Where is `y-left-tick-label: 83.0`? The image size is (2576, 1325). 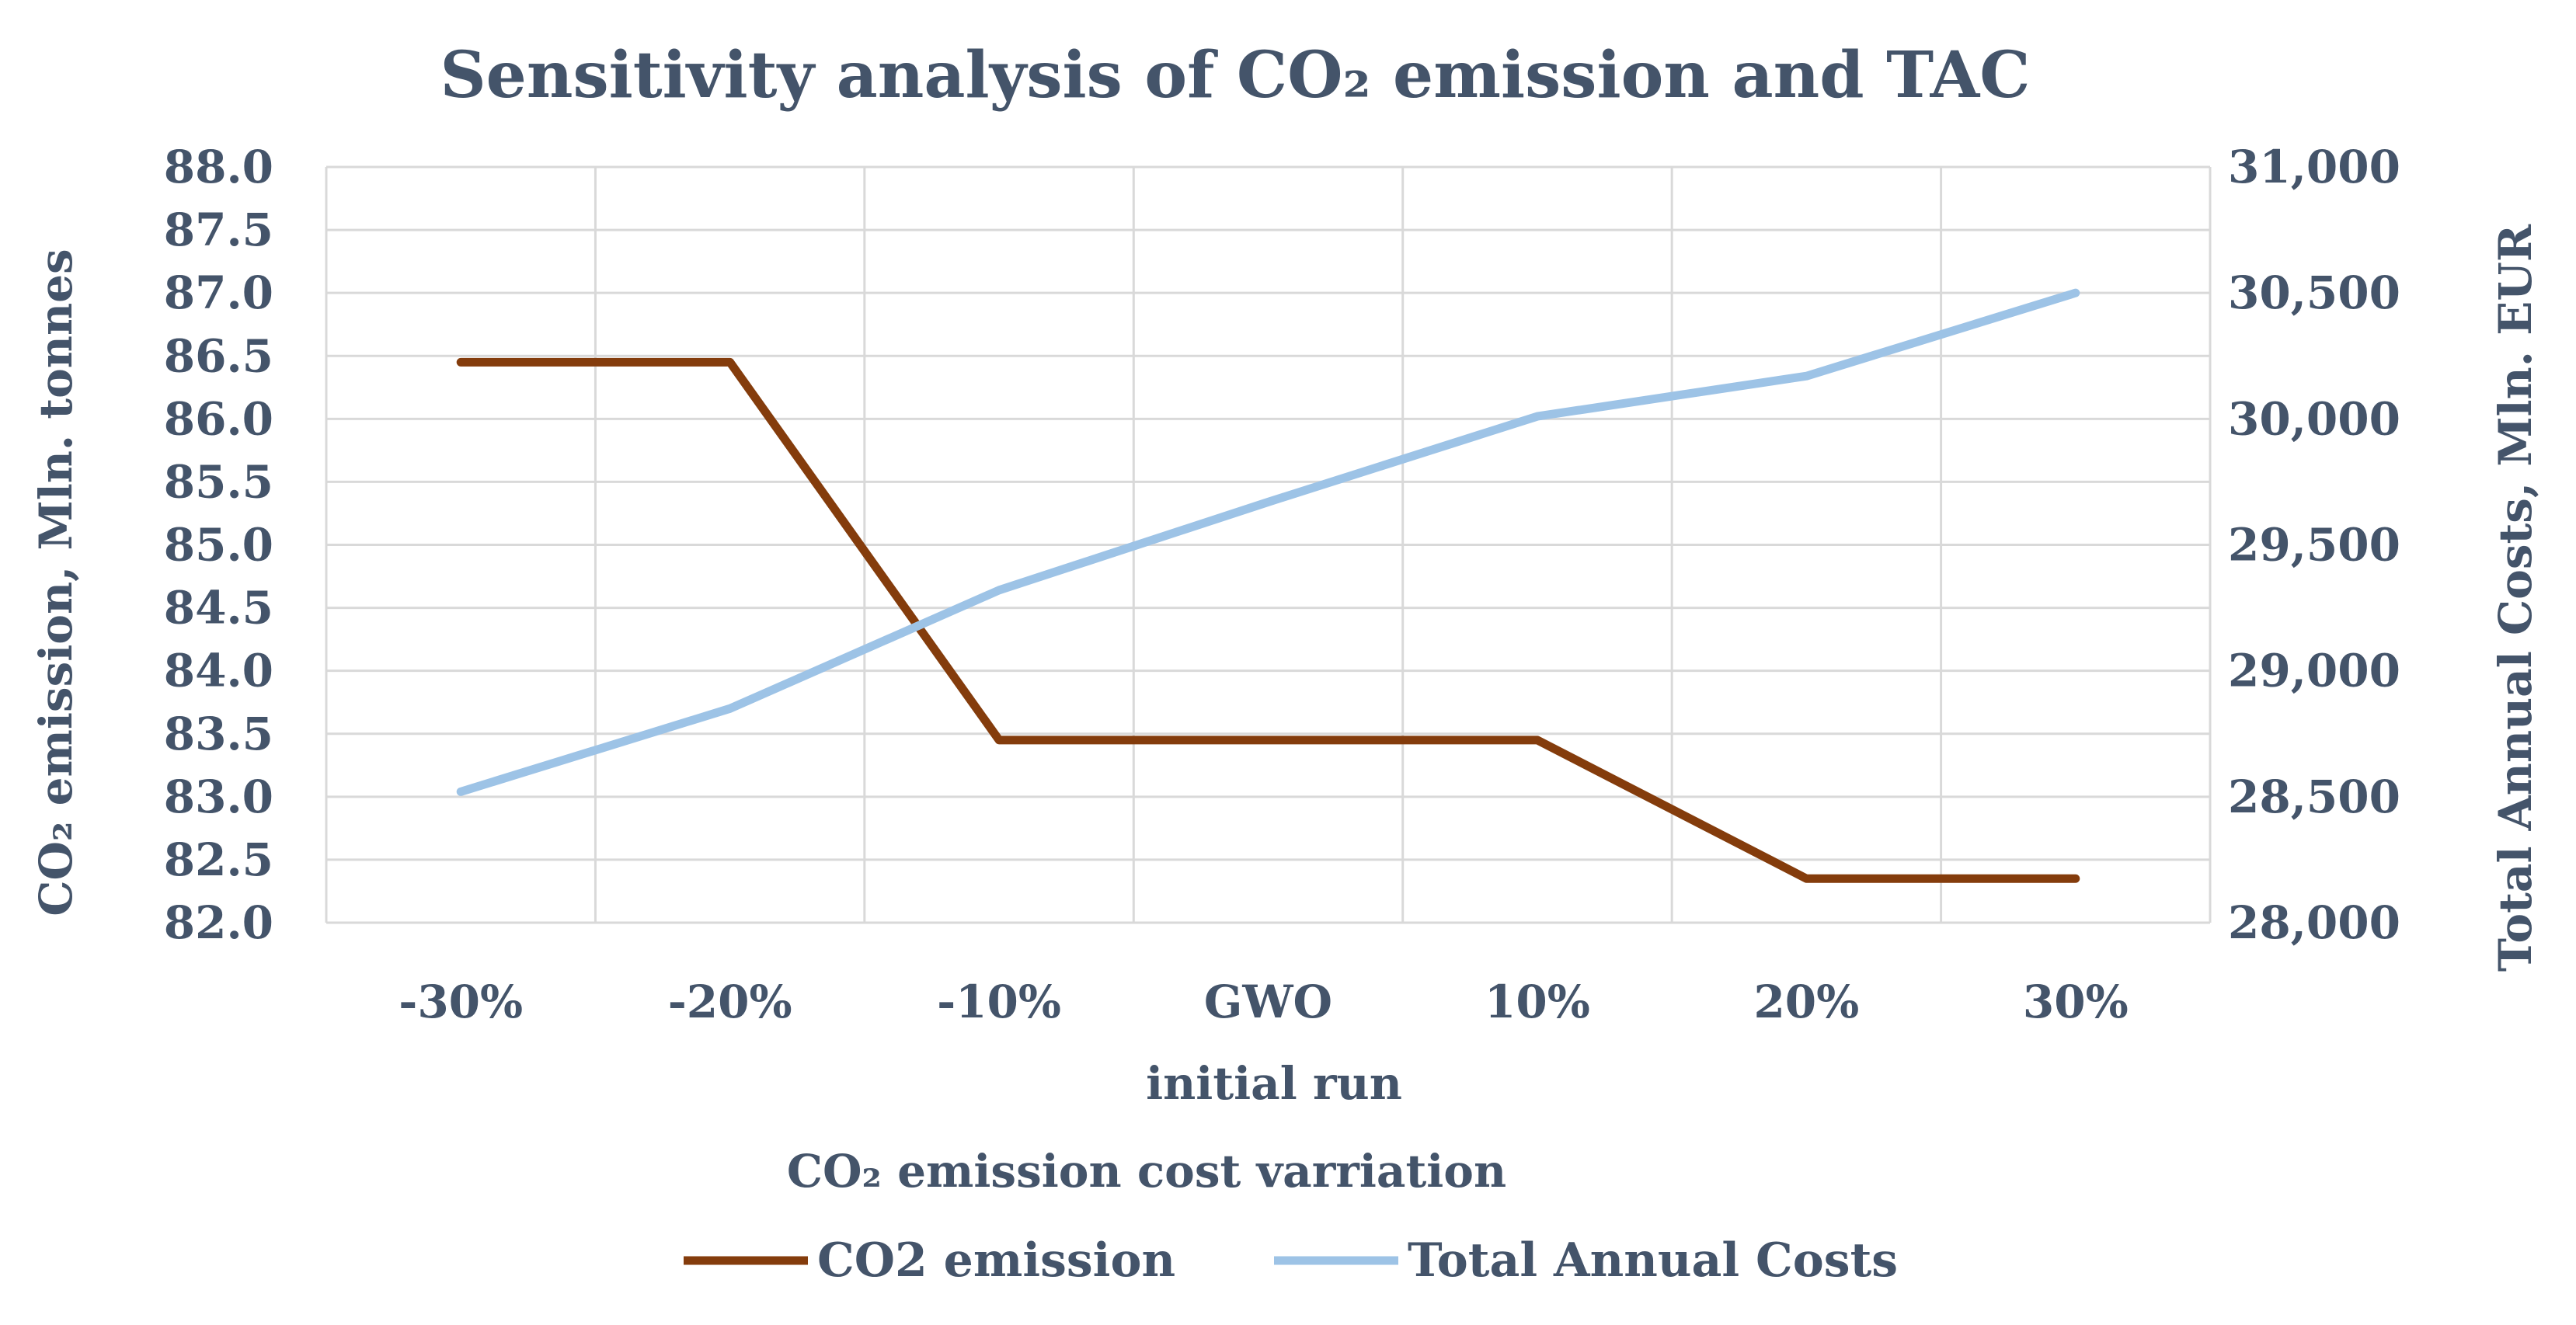
y-left-tick-label: 83.0 is located at coordinates (218, 796).